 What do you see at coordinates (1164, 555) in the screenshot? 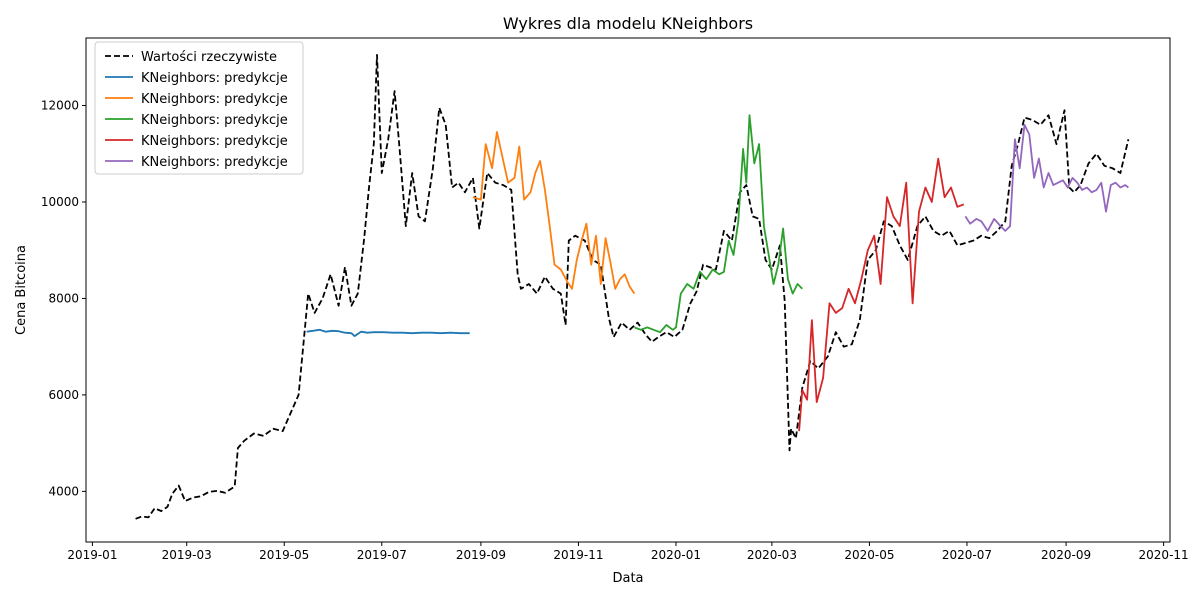
I see `x-tick-label: 2020-11` at bounding box center [1164, 555].